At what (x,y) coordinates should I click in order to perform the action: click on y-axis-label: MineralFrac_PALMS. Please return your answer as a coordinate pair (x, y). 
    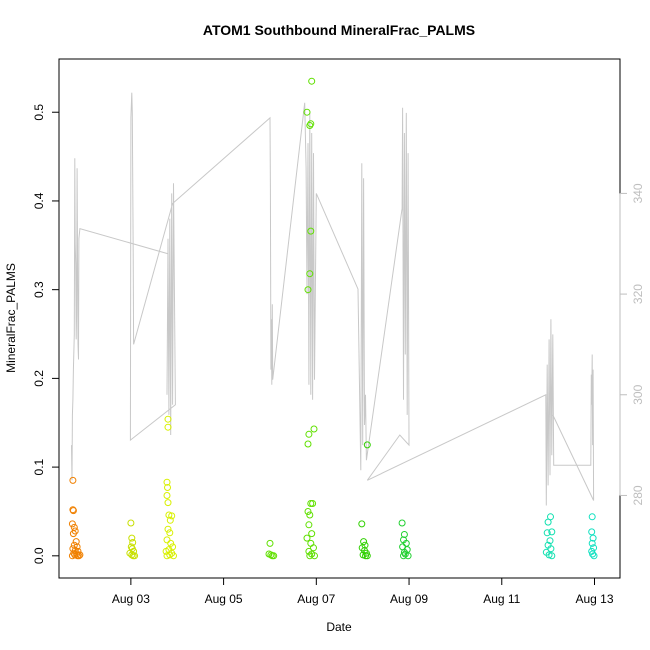
    Looking at the image, I should click on (11, 318).